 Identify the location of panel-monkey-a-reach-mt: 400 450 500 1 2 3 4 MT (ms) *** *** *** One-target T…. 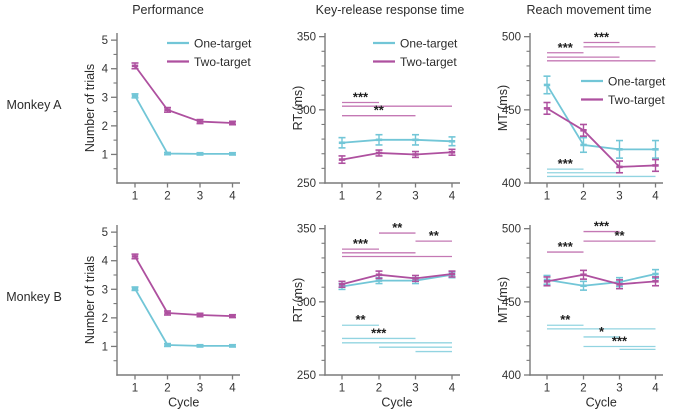
(581, 116).